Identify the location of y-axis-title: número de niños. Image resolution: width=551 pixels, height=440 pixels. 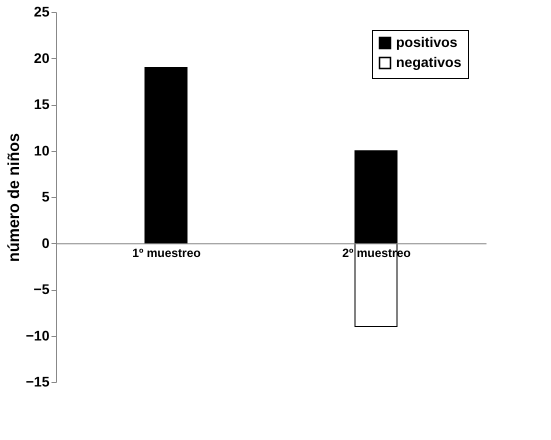
(14, 197).